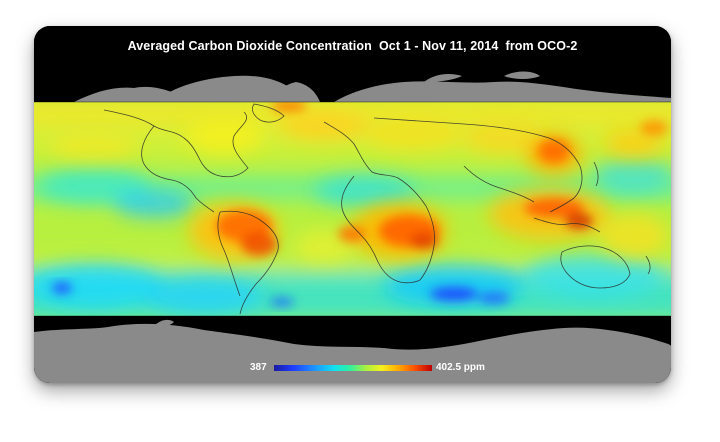 This screenshot has height=442, width=720. I want to click on legend-min-label: 387, so click(258, 367).